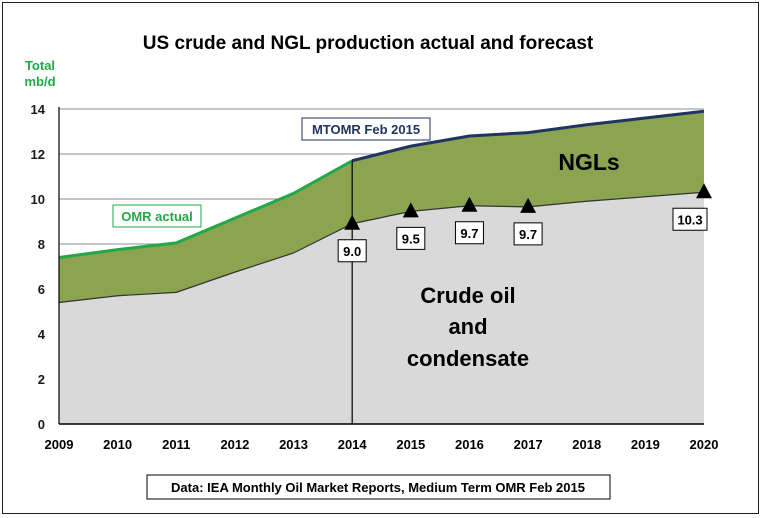 Image resolution: width=763 pixels, height=518 pixels. Describe the element at coordinates (467, 295) in the screenshot. I see `crude-label-line1: Crude oil` at that location.